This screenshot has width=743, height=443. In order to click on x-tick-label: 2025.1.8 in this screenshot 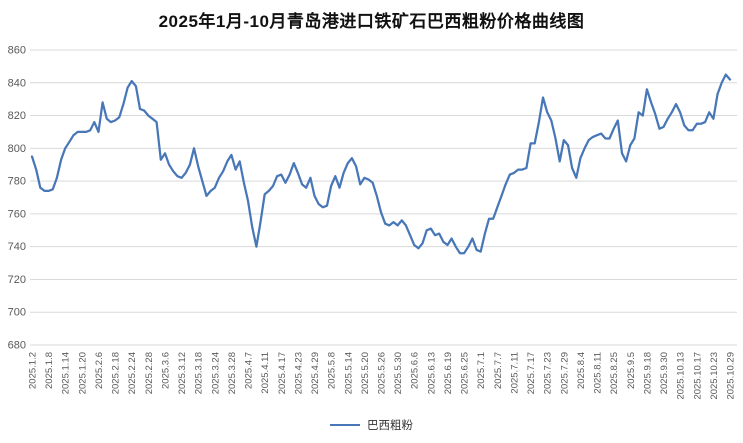, I will do `click(49, 370)`.